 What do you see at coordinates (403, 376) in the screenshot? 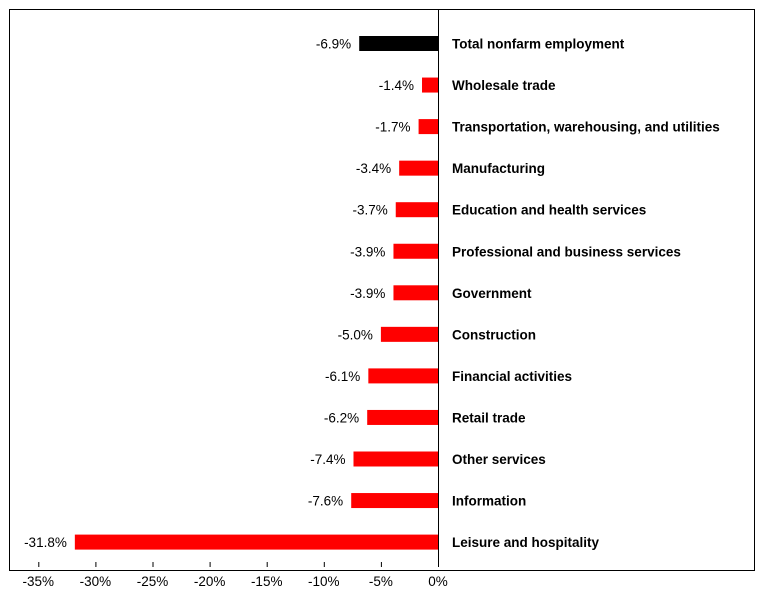
I see `bar-financial-activities` at bounding box center [403, 376].